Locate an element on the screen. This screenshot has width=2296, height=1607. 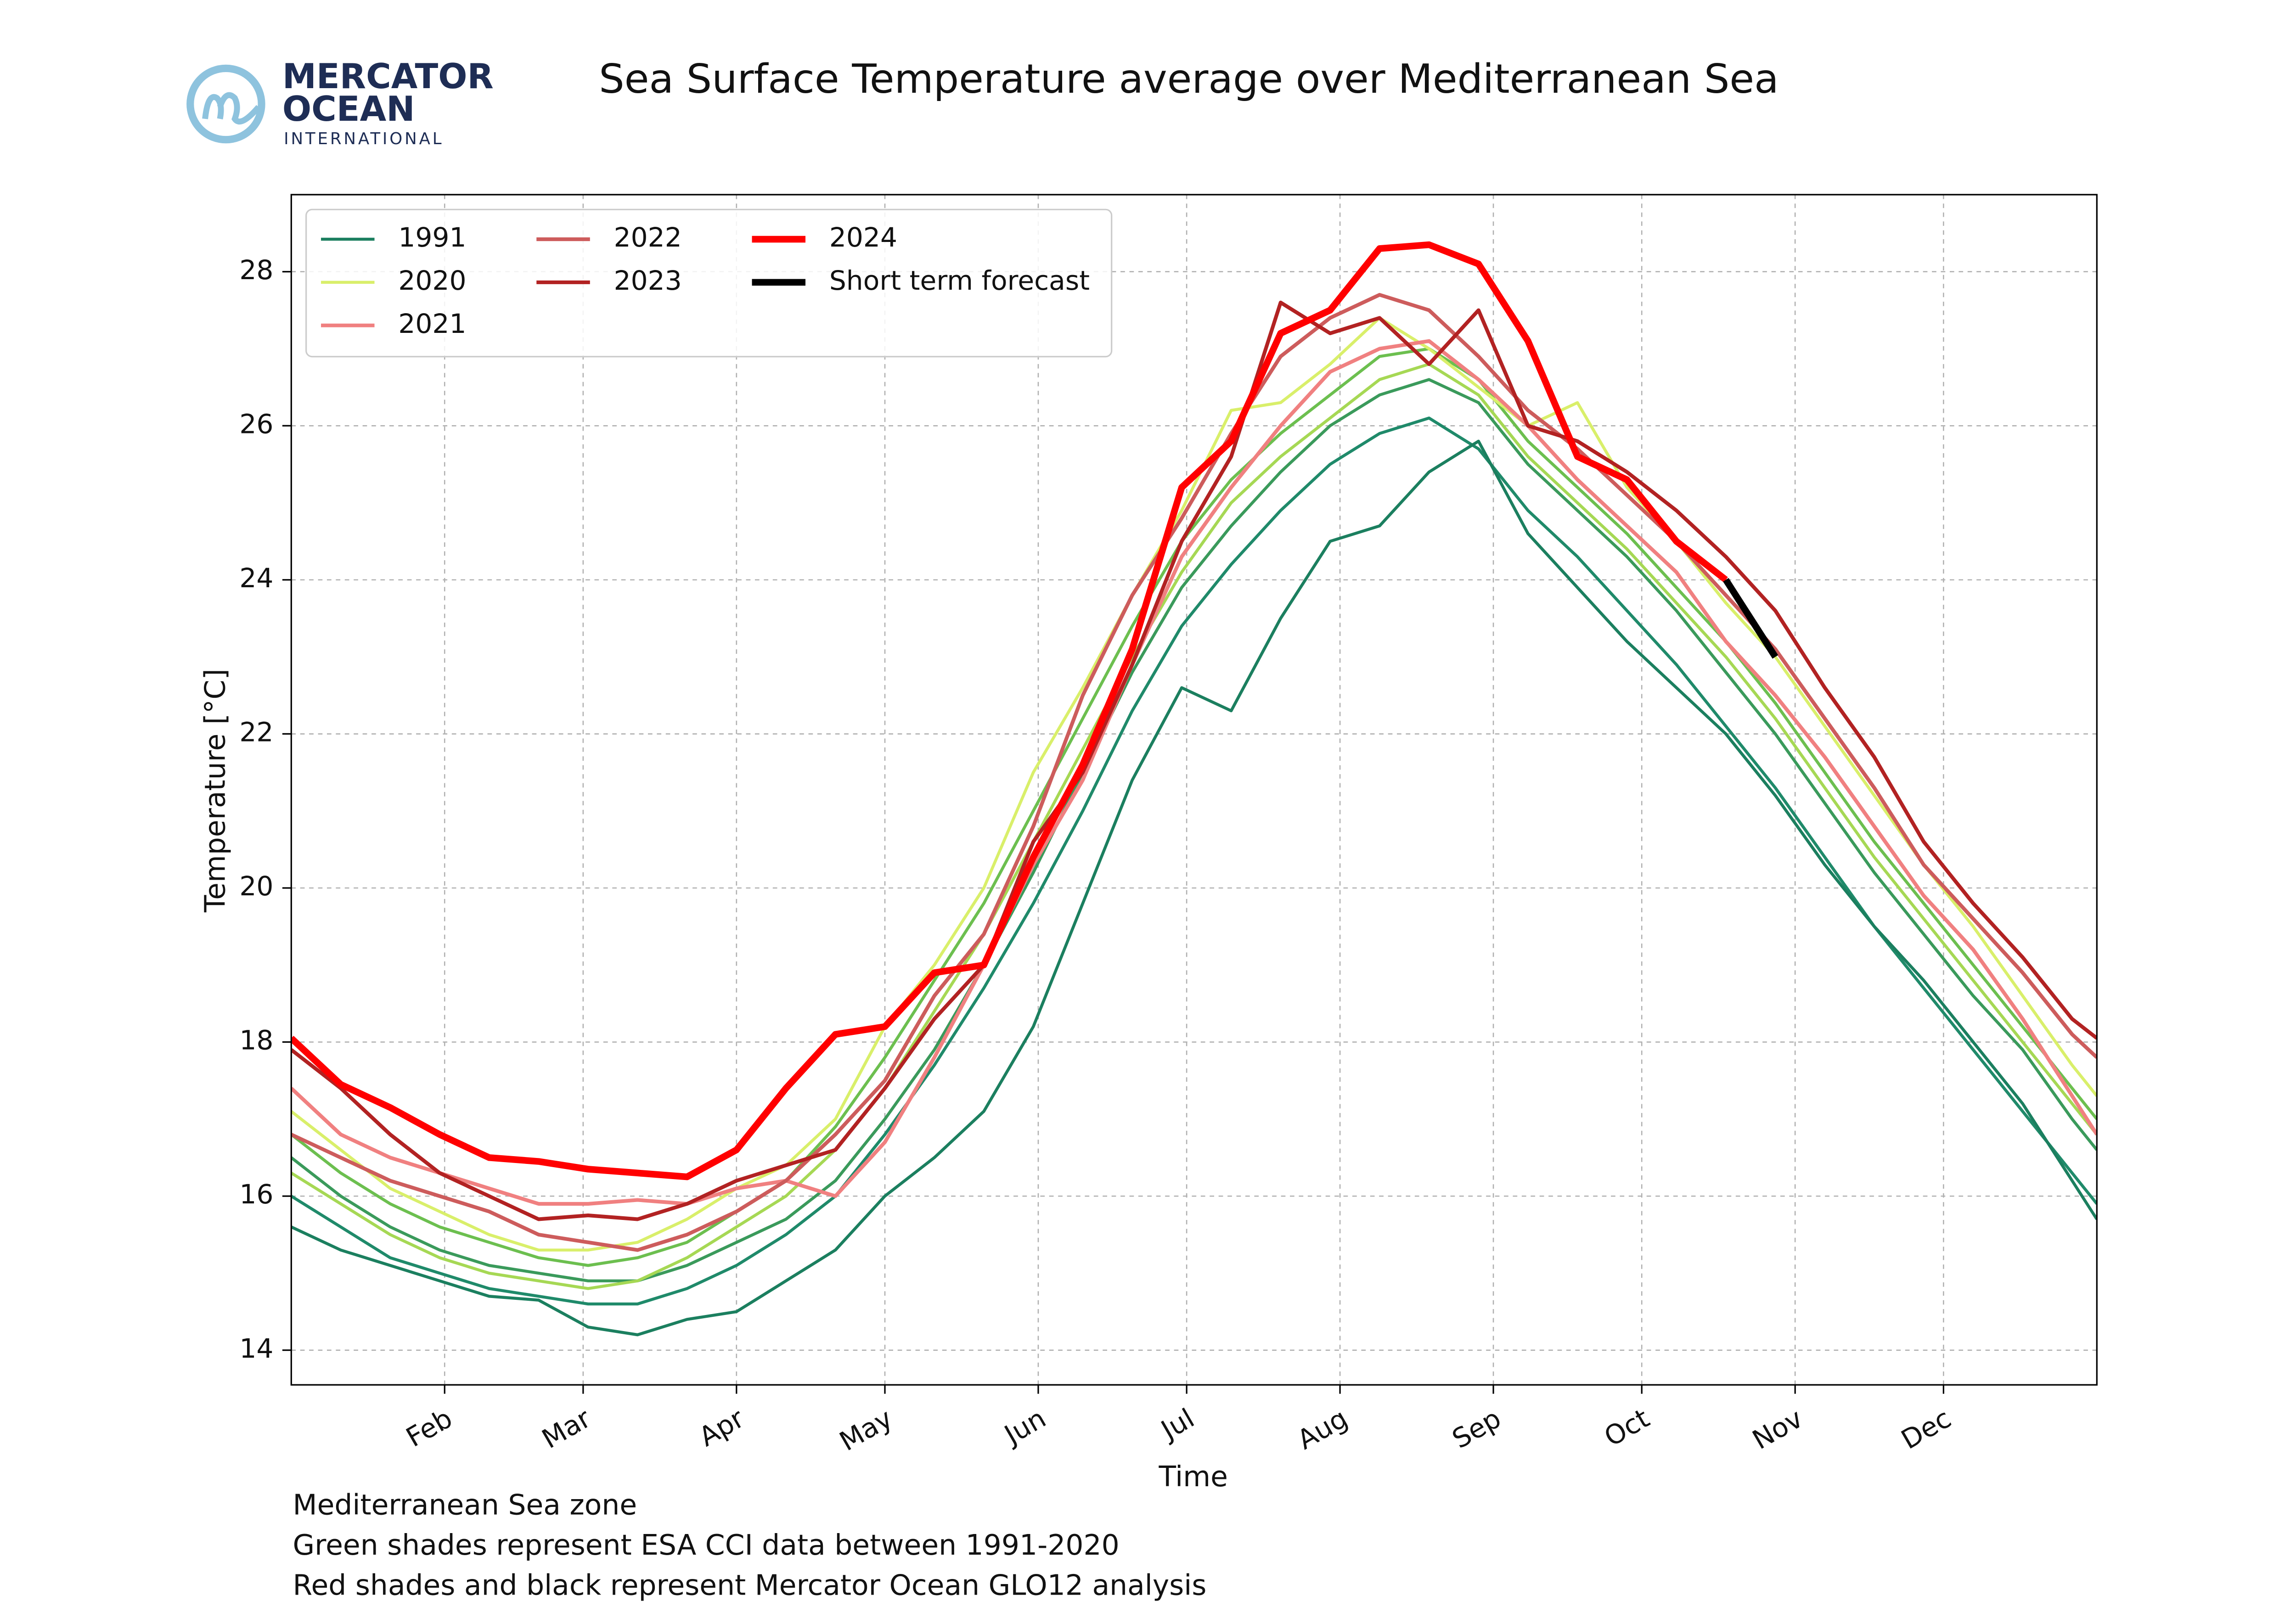
logo-ring is located at coordinates (226, 104).